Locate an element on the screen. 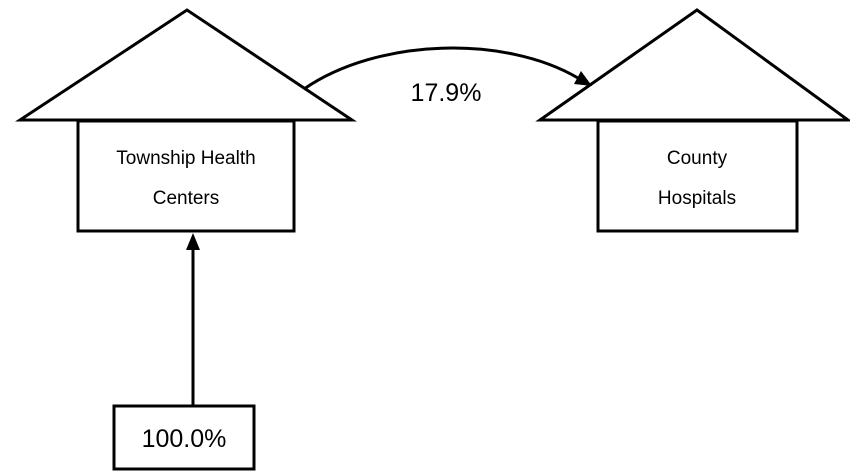  source-percentage-label: 100.0% is located at coordinates (184, 439).